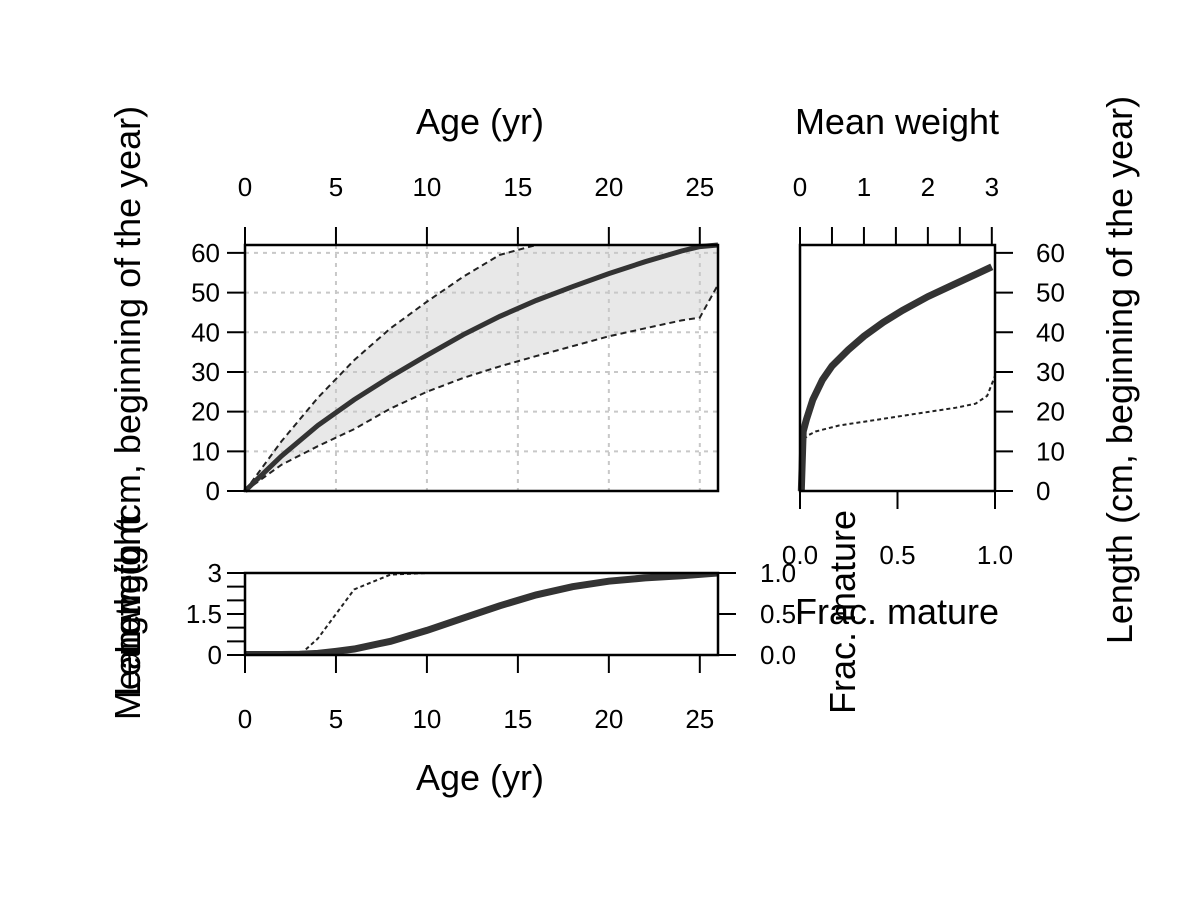 The height and width of the screenshot is (900, 1200). What do you see at coordinates (336, 187) in the screenshot?
I see `top-x-tick-label-5: 5` at bounding box center [336, 187].